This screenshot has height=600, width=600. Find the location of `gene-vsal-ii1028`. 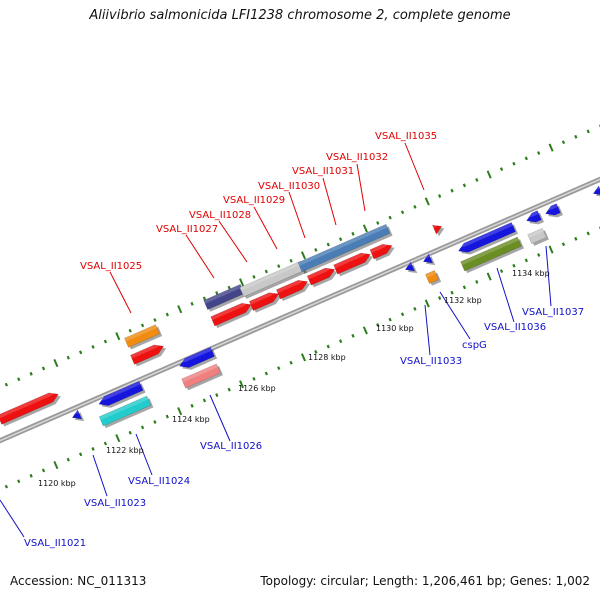

gene-vsal-ii1028 is located at coordinates (265, 302).